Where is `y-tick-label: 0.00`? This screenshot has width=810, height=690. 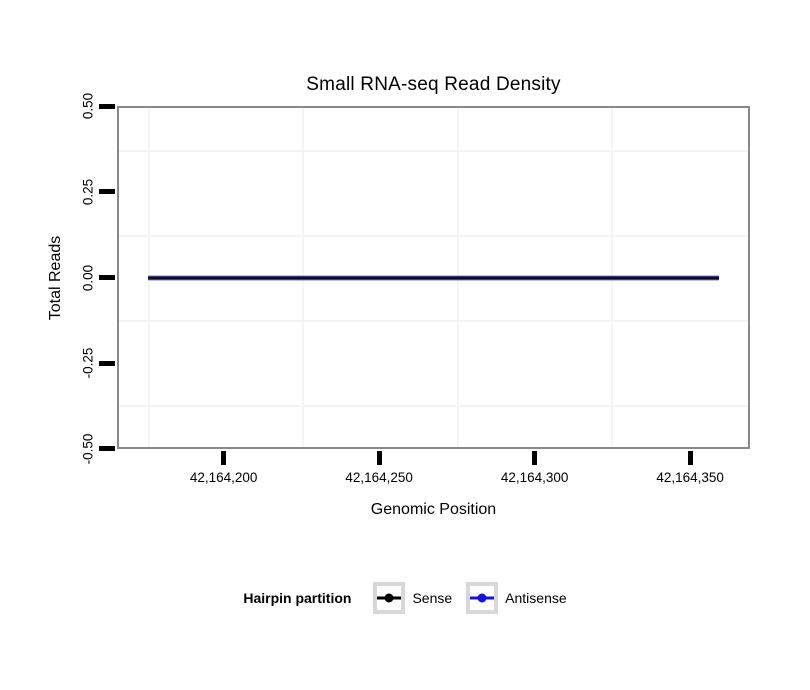 y-tick-label: 0.00 is located at coordinates (88, 277).